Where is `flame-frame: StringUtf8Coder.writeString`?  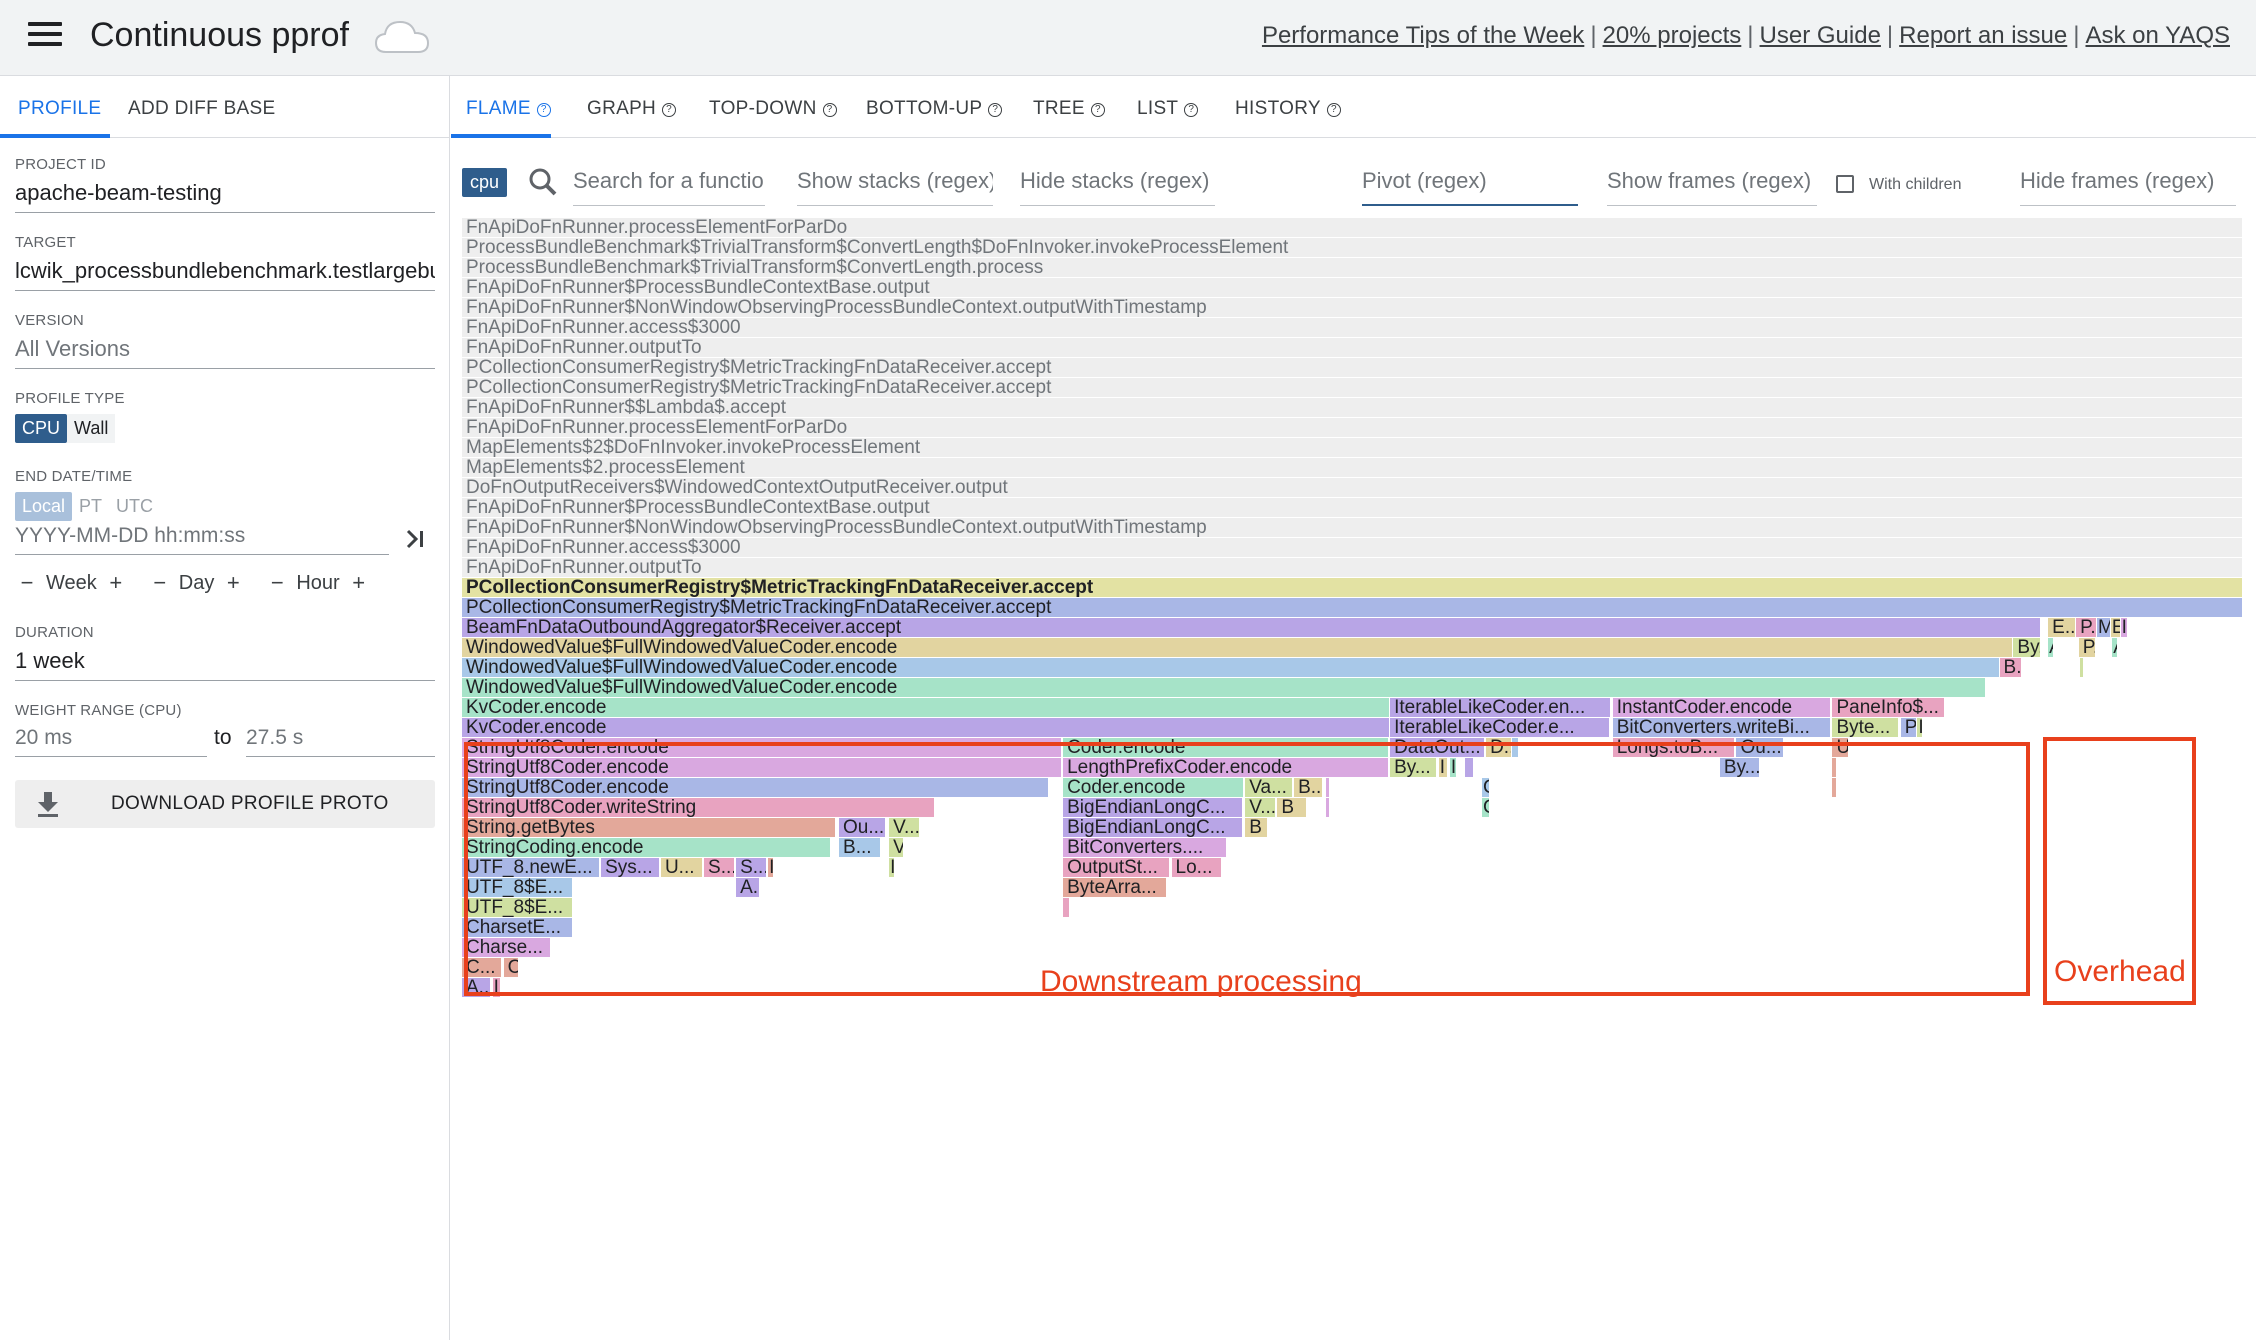 flame-frame: StringUtf8Coder.writeString is located at coordinates (698, 807).